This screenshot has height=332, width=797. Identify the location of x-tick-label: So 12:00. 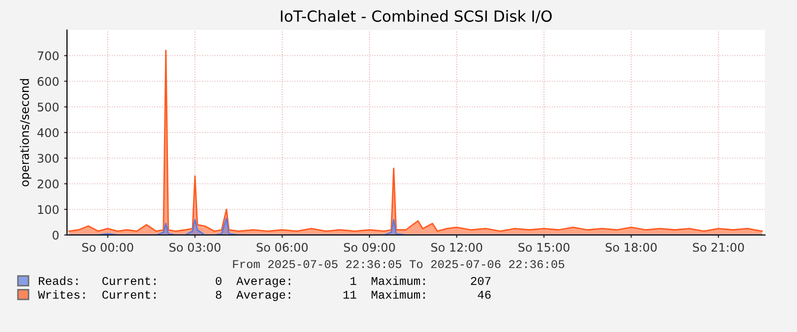
(456, 247).